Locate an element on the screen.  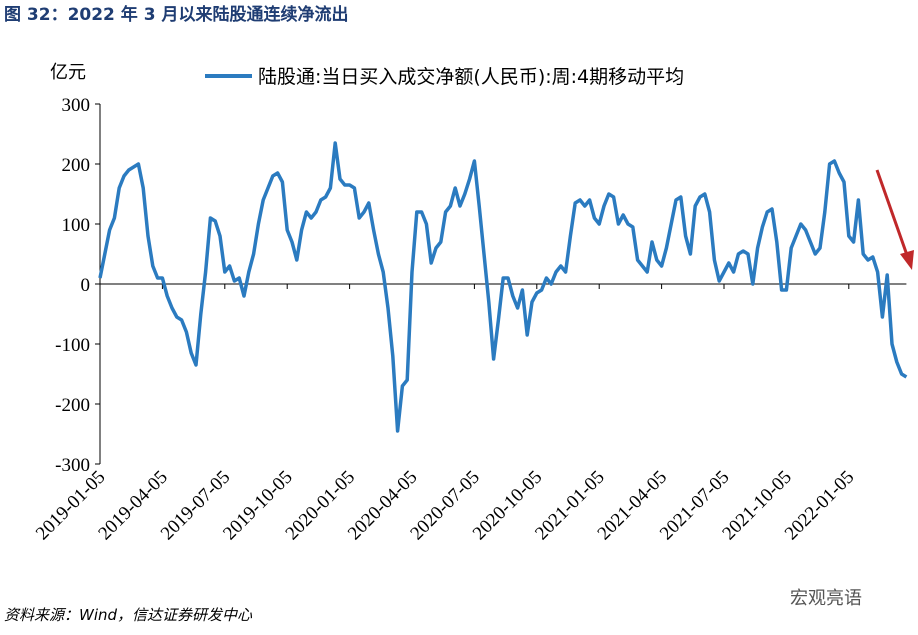
arrow-head is located at coordinates (907, 260).